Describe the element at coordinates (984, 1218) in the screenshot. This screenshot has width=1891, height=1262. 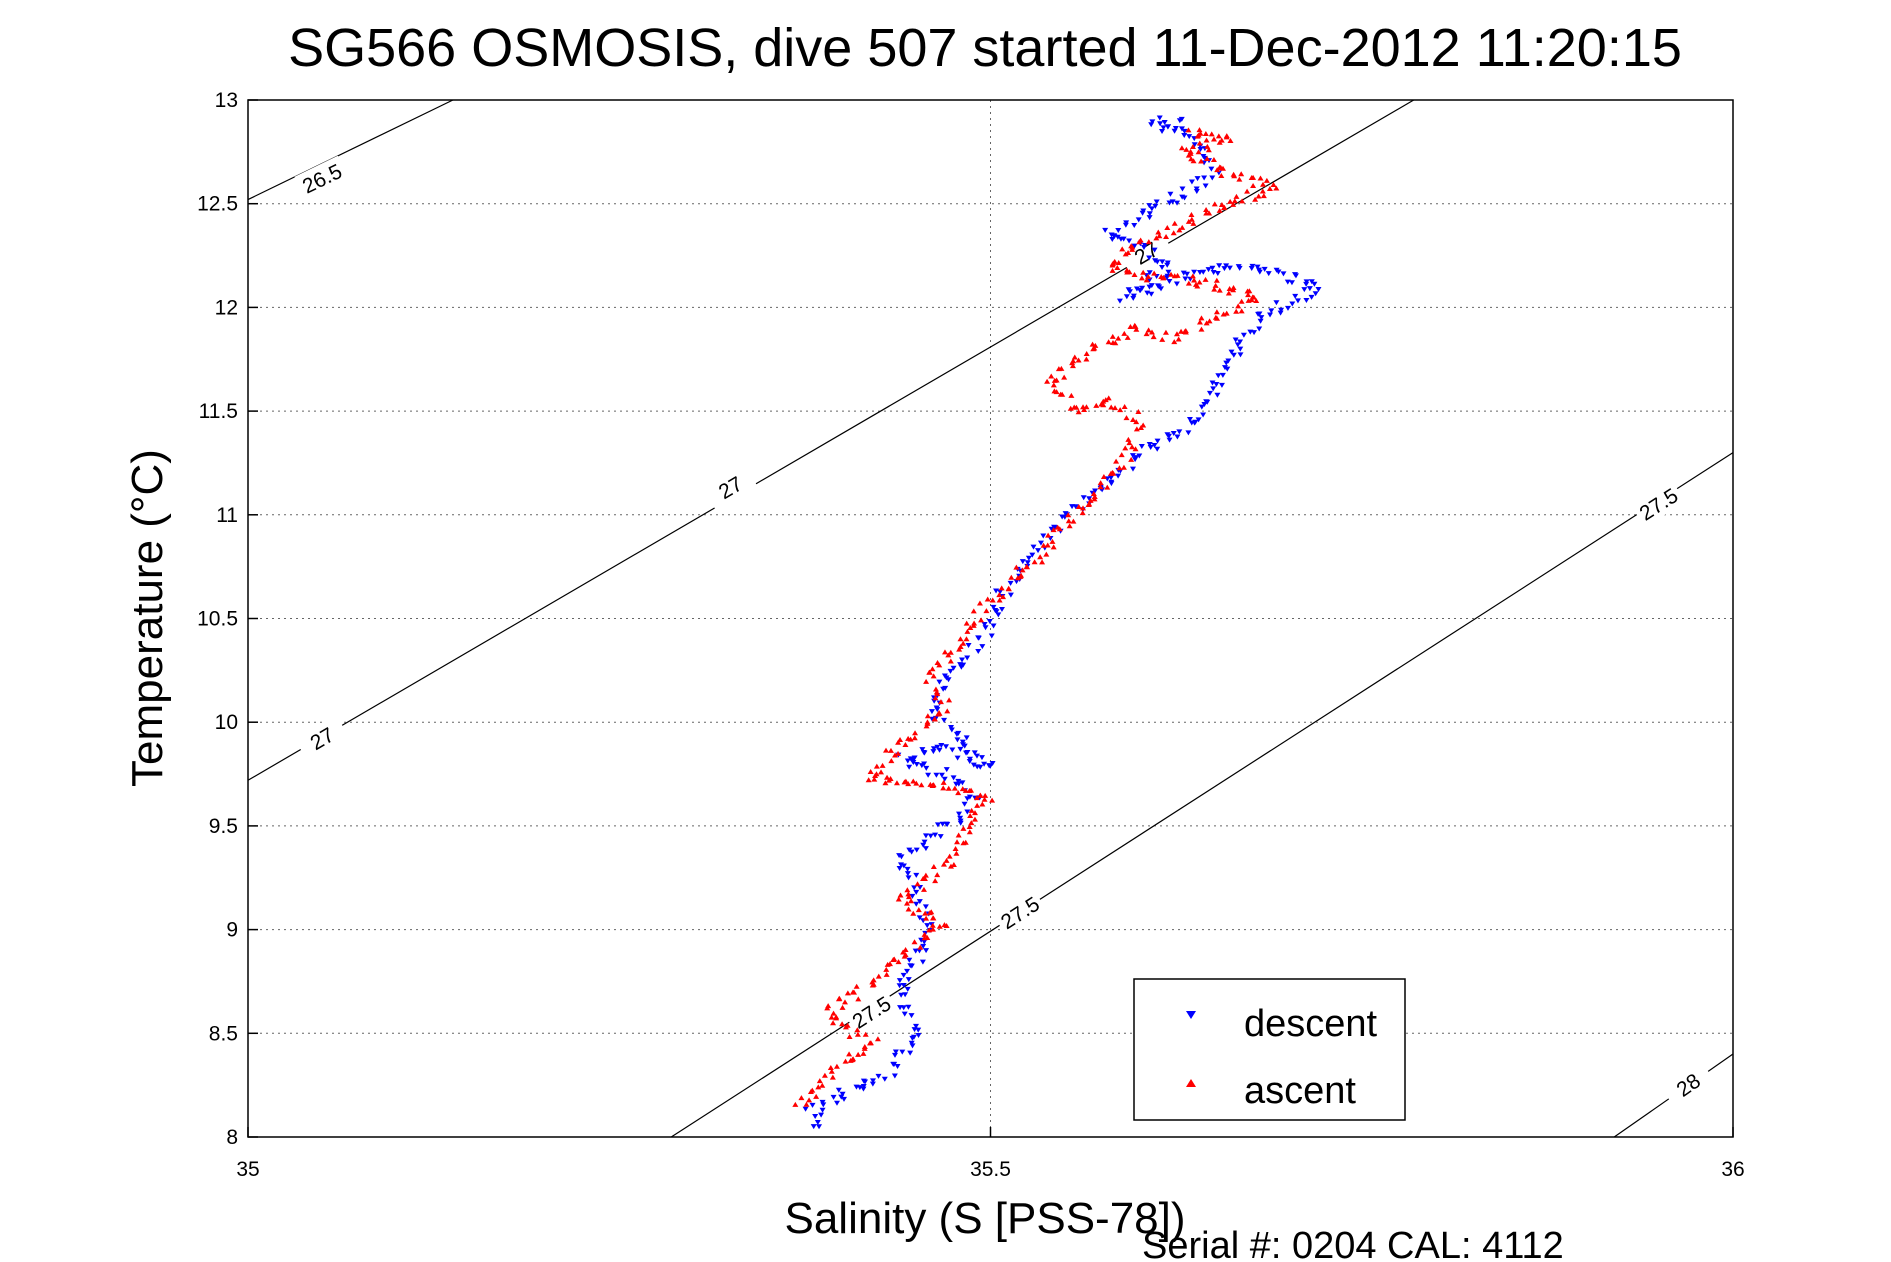
I see `x-axis-label: Salinity (S [PSS-78])` at that location.